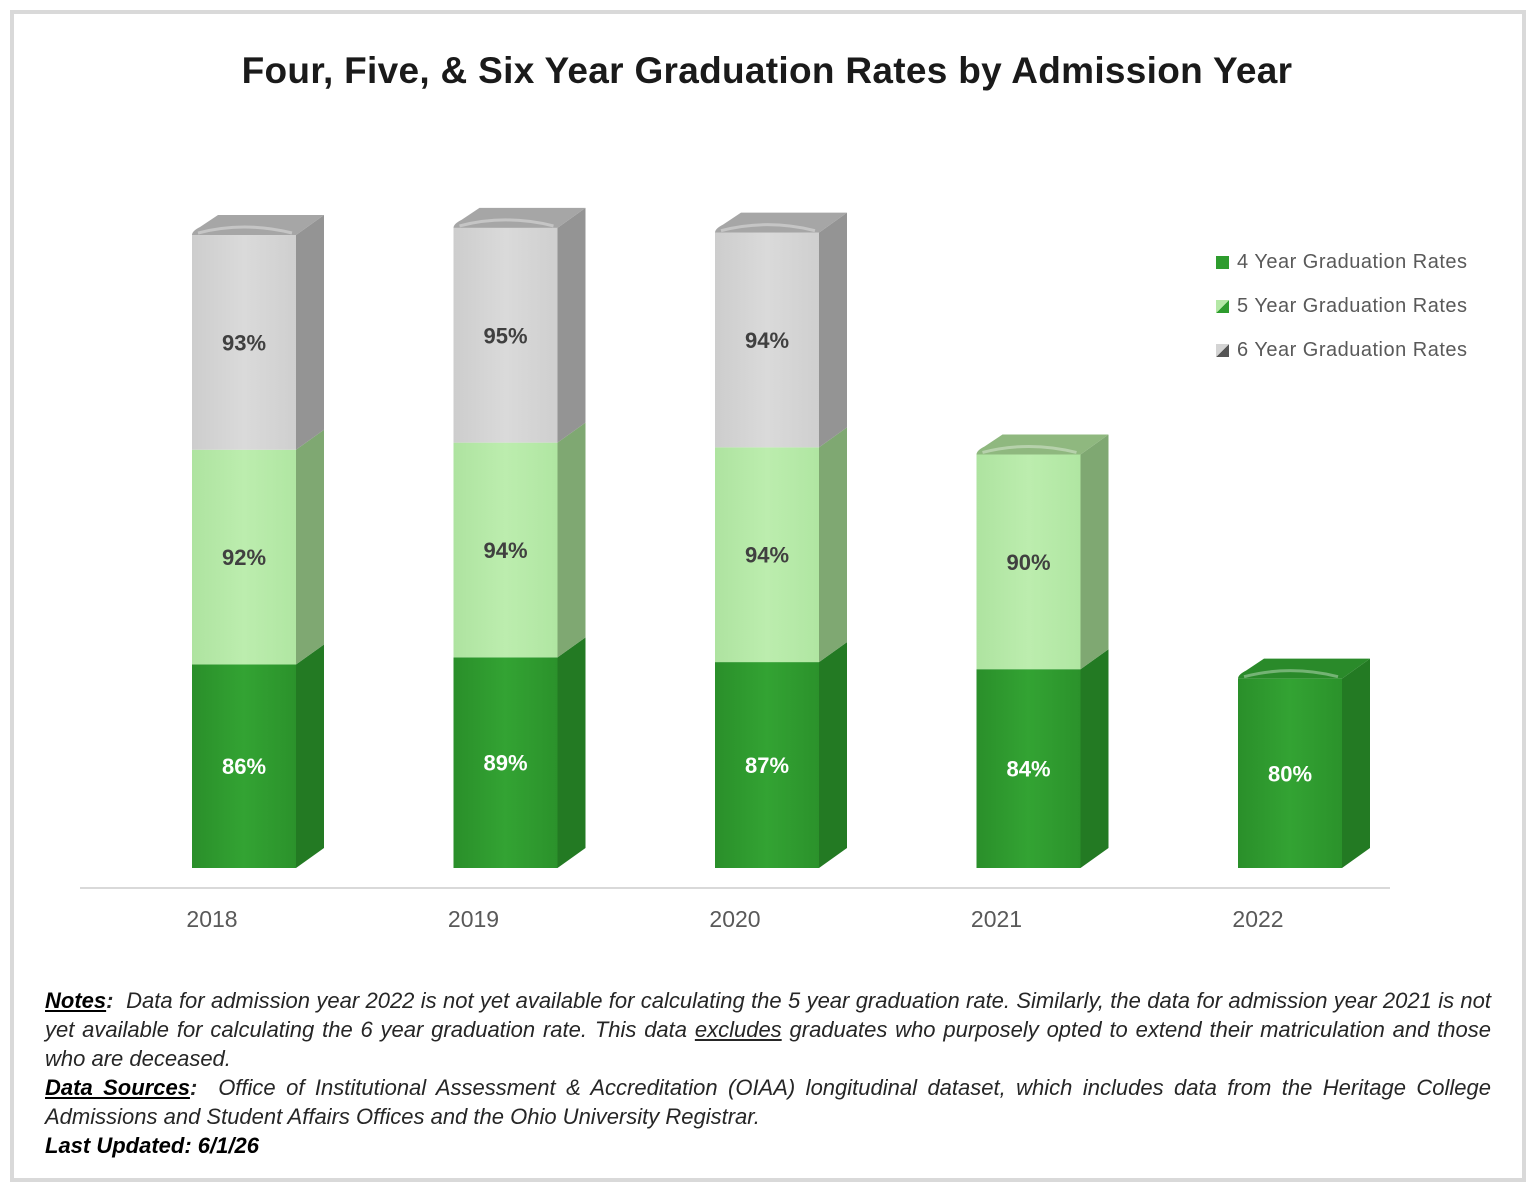 This screenshot has height=1188, width=1534. I want to click on bar-2018-s1, so click(244, 766).